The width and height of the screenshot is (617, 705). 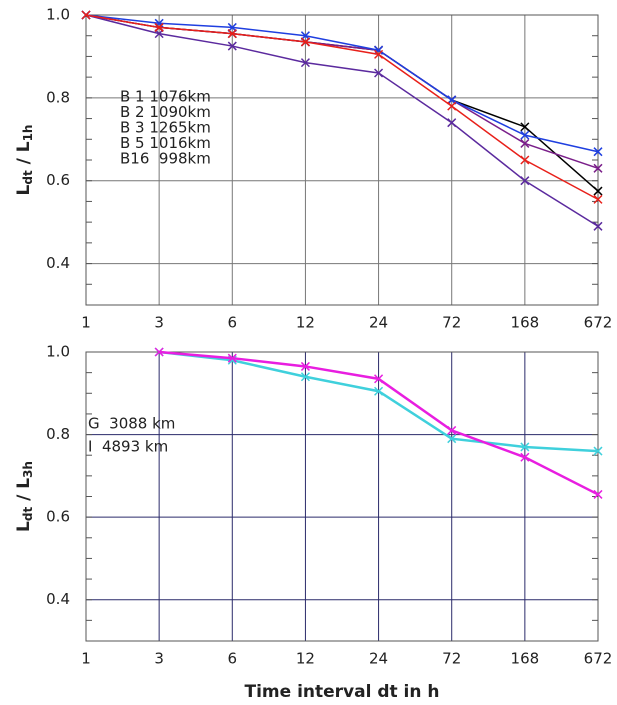 What do you see at coordinates (165, 128) in the screenshot?
I see `legend-label: B 3 1265km` at bounding box center [165, 128].